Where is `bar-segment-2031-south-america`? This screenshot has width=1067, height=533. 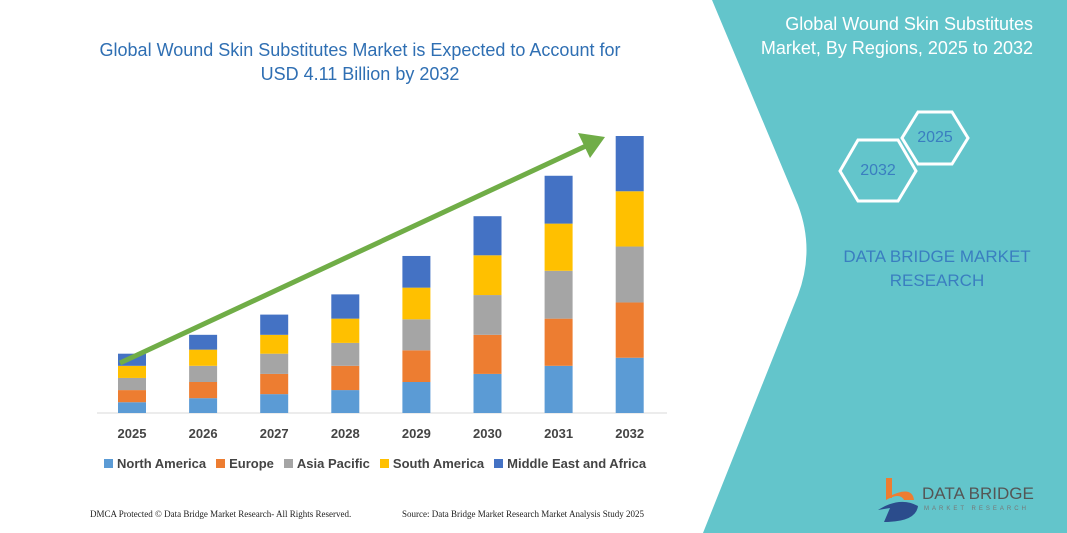 bar-segment-2031-south-america is located at coordinates (558, 247).